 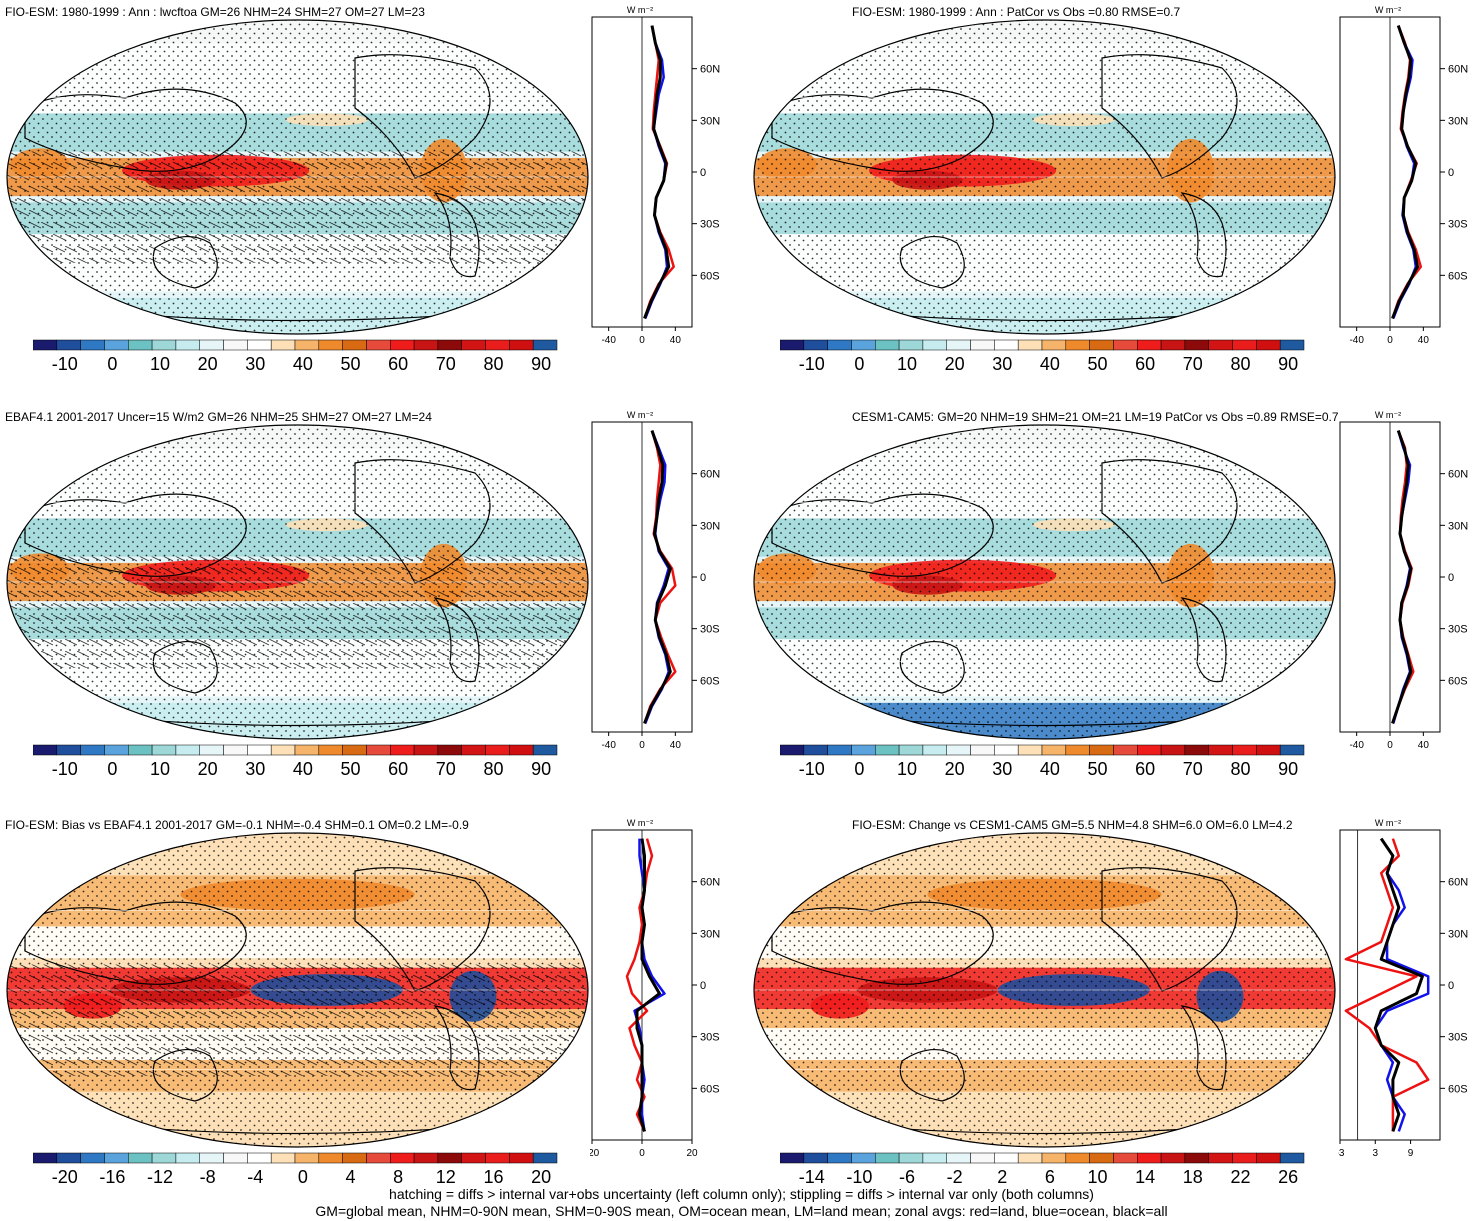 What do you see at coordinates (160, 1177) in the screenshot?
I see `colorbar-label: -12` at bounding box center [160, 1177].